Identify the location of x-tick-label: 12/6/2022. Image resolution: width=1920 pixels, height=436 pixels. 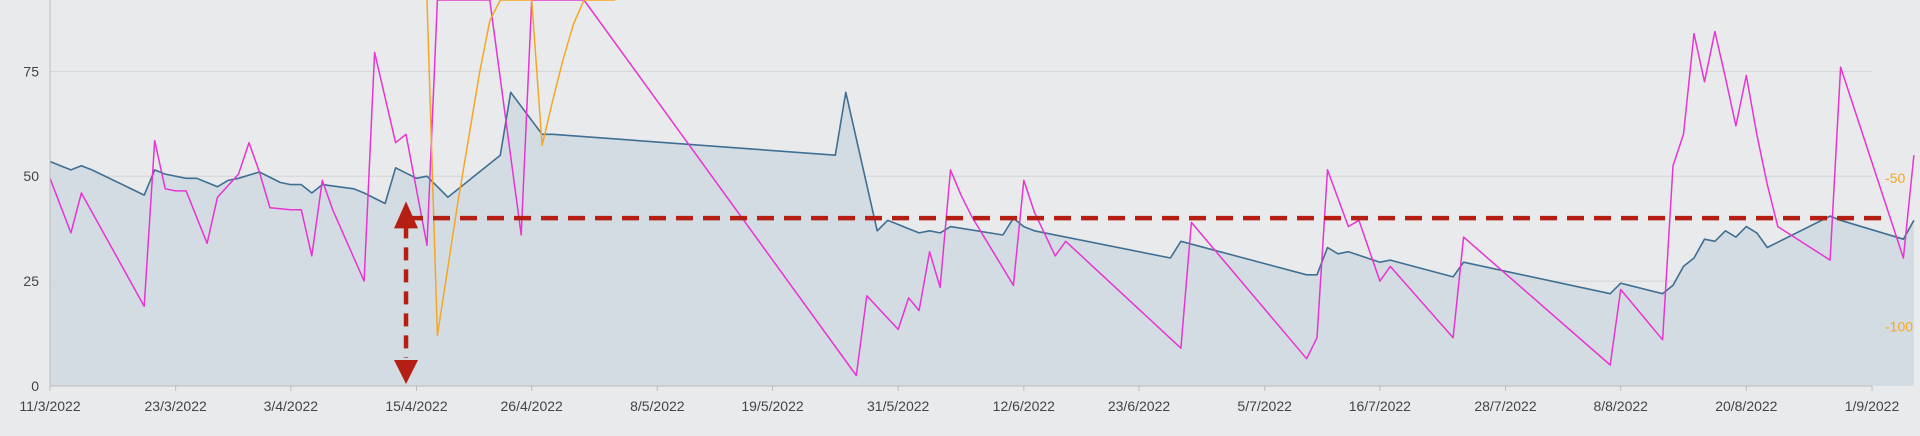
(1024, 406).